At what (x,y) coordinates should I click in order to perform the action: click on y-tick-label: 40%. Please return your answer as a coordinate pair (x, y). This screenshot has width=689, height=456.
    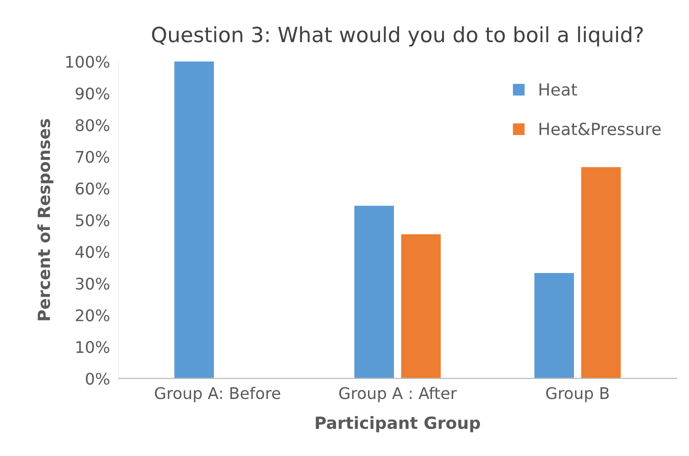
    Looking at the image, I should click on (92, 252).